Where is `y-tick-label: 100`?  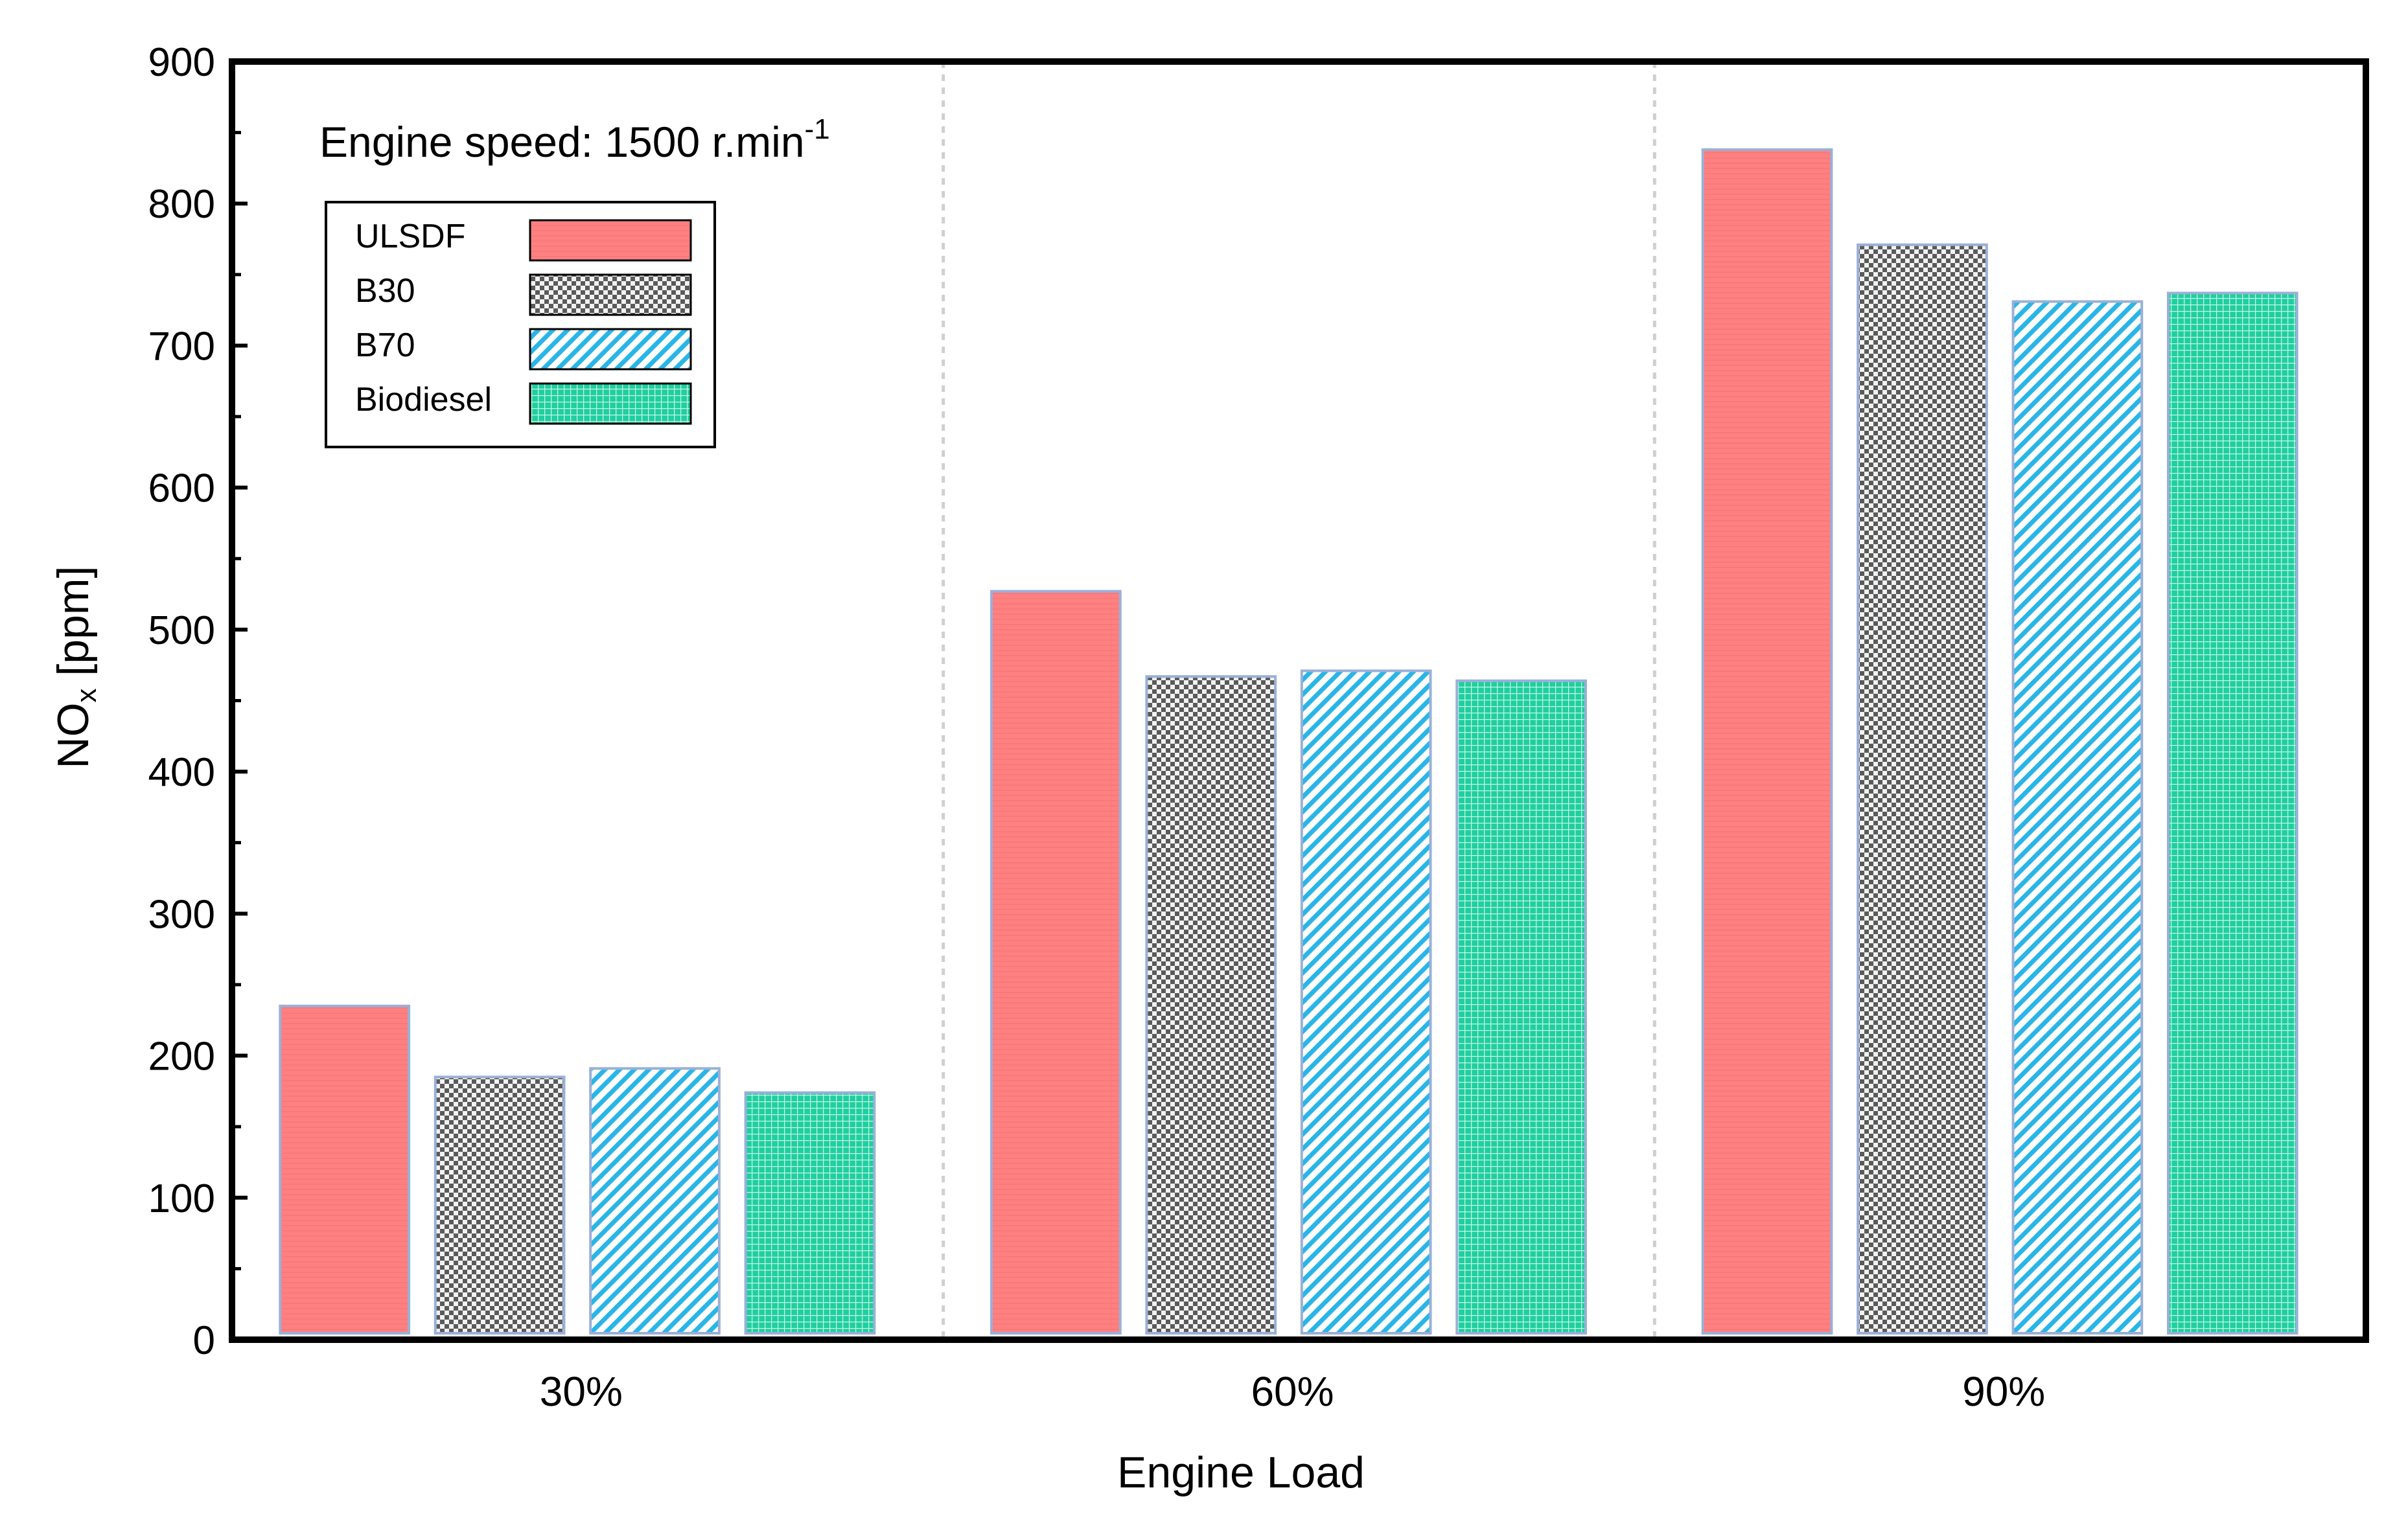 y-tick-label: 100 is located at coordinates (181, 1198).